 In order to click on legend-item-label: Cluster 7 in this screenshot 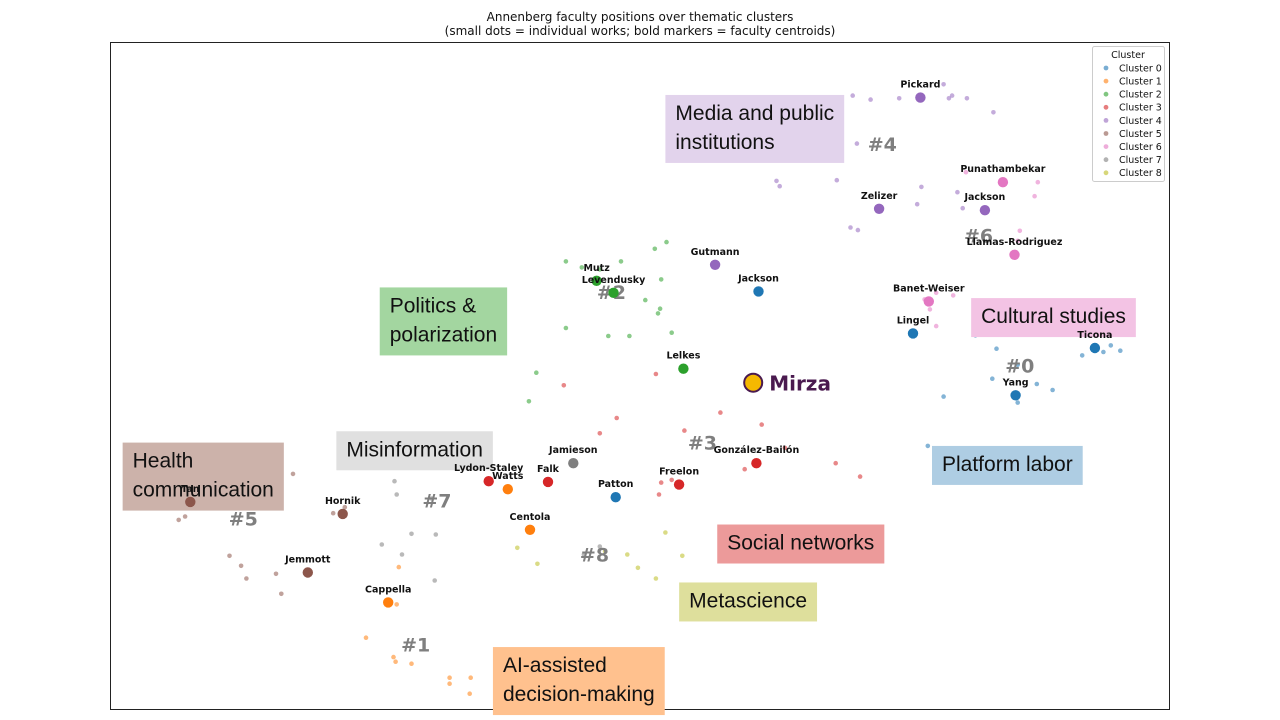, I will do `click(1140, 160)`.